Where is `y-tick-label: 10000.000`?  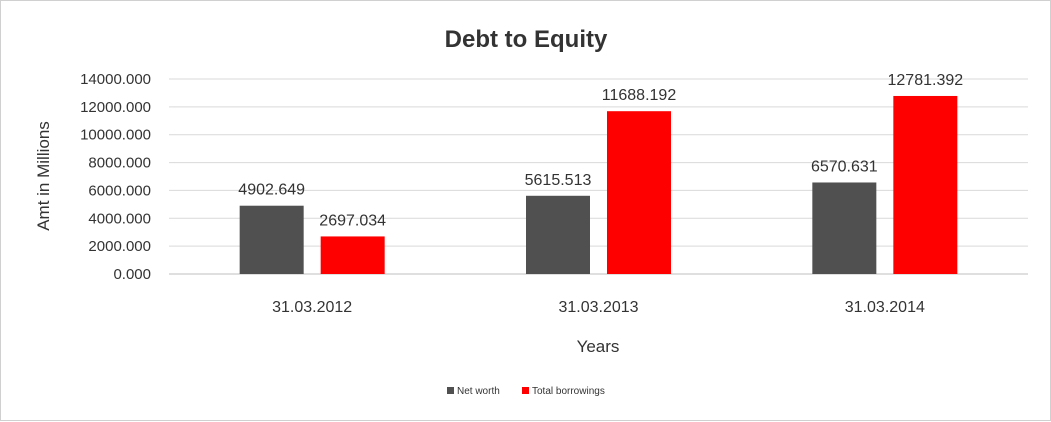 y-tick-label: 10000.000 is located at coordinates (115, 135).